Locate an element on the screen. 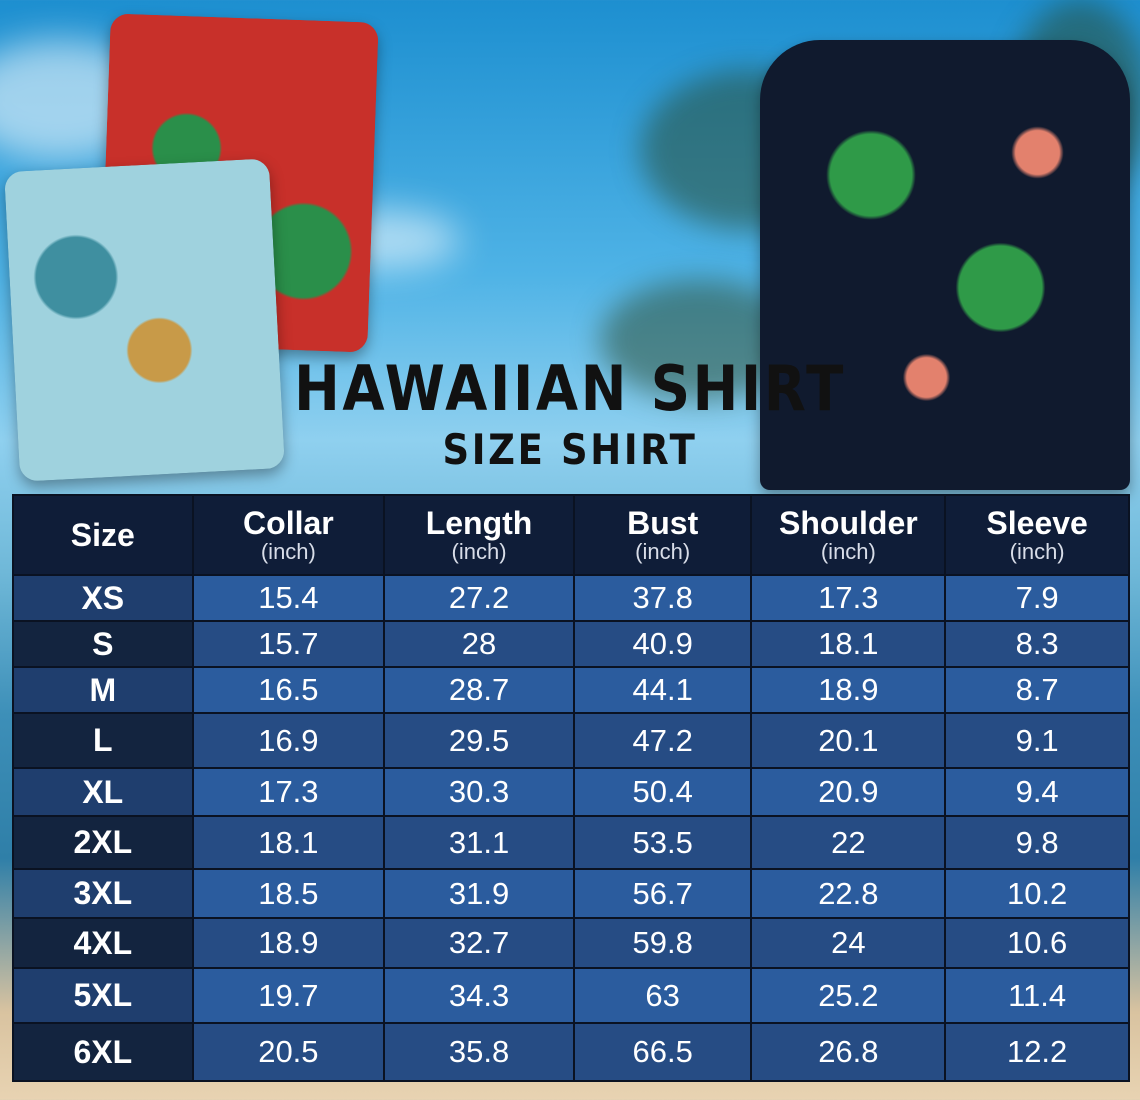 The height and width of the screenshot is (1100, 1140). header-label: Size is located at coordinates (102, 535).